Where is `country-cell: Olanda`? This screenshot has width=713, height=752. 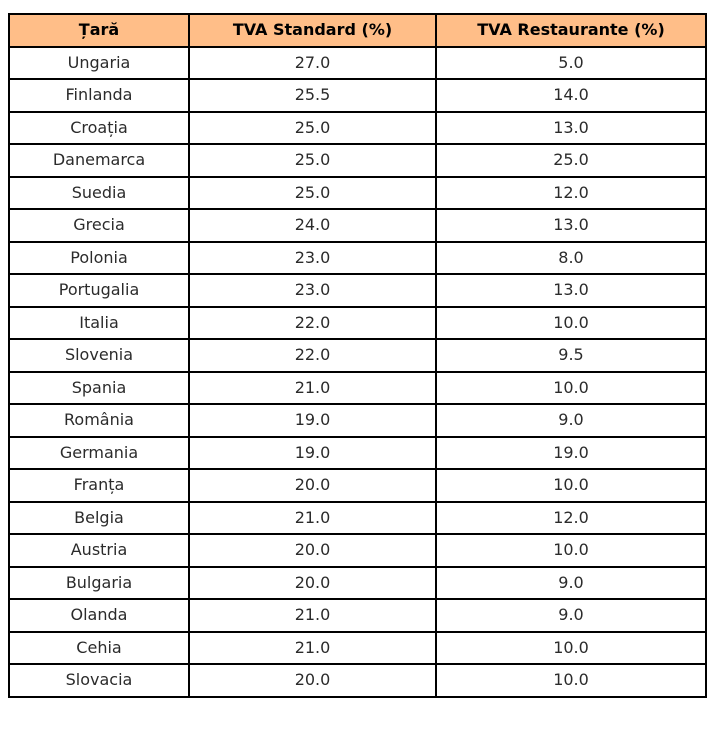
country-cell: Olanda is located at coordinates (99, 615).